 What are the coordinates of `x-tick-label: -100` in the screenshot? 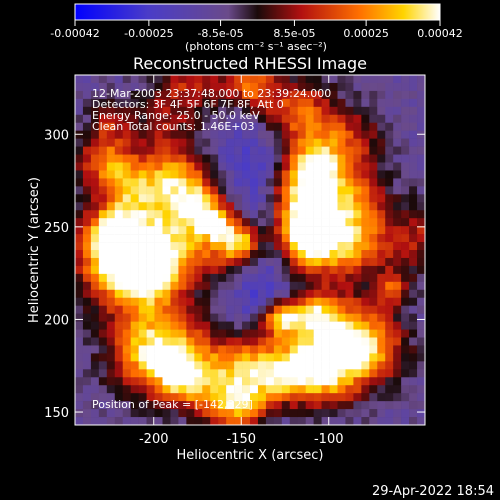 It's located at (329, 439).